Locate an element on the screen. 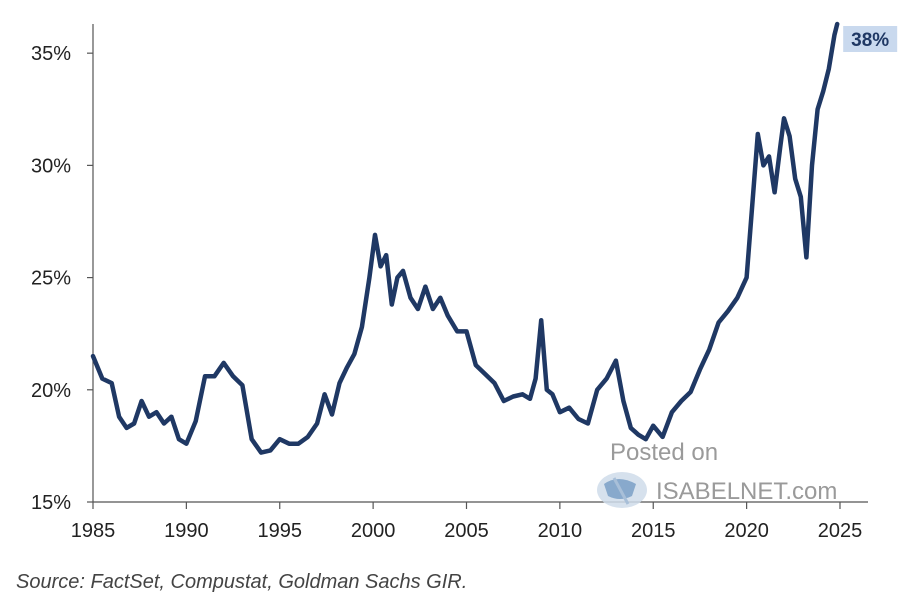 The width and height of the screenshot is (912, 607). y-tick-label: 30% is located at coordinates (51, 166).